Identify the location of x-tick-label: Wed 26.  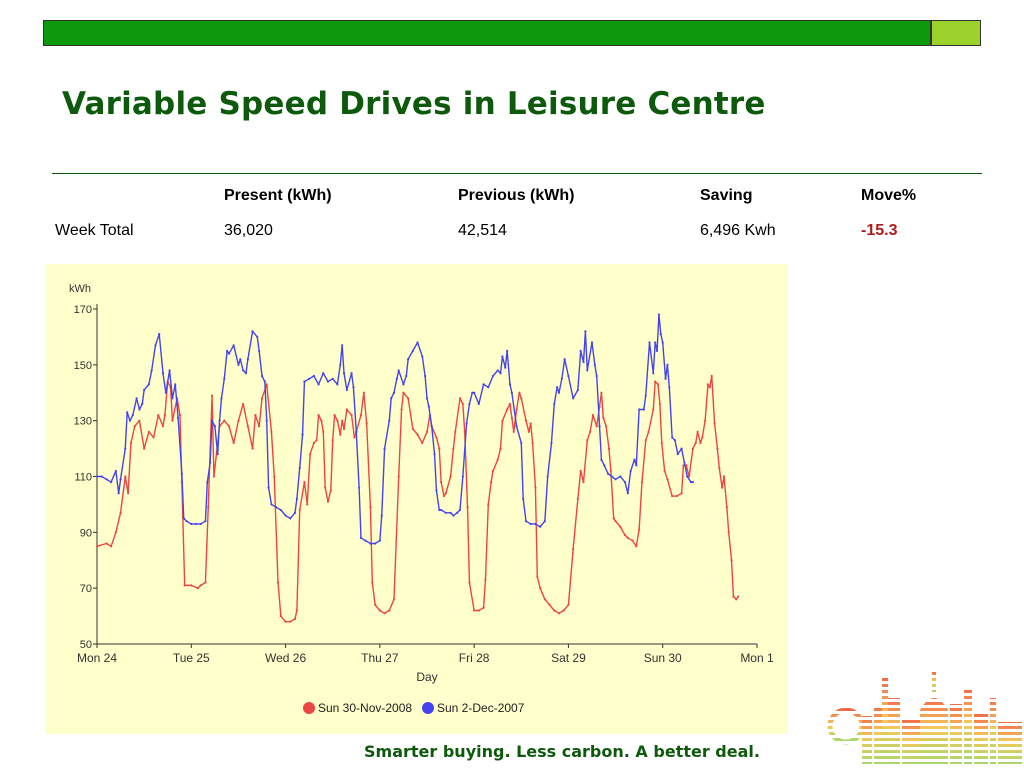
(285, 658).